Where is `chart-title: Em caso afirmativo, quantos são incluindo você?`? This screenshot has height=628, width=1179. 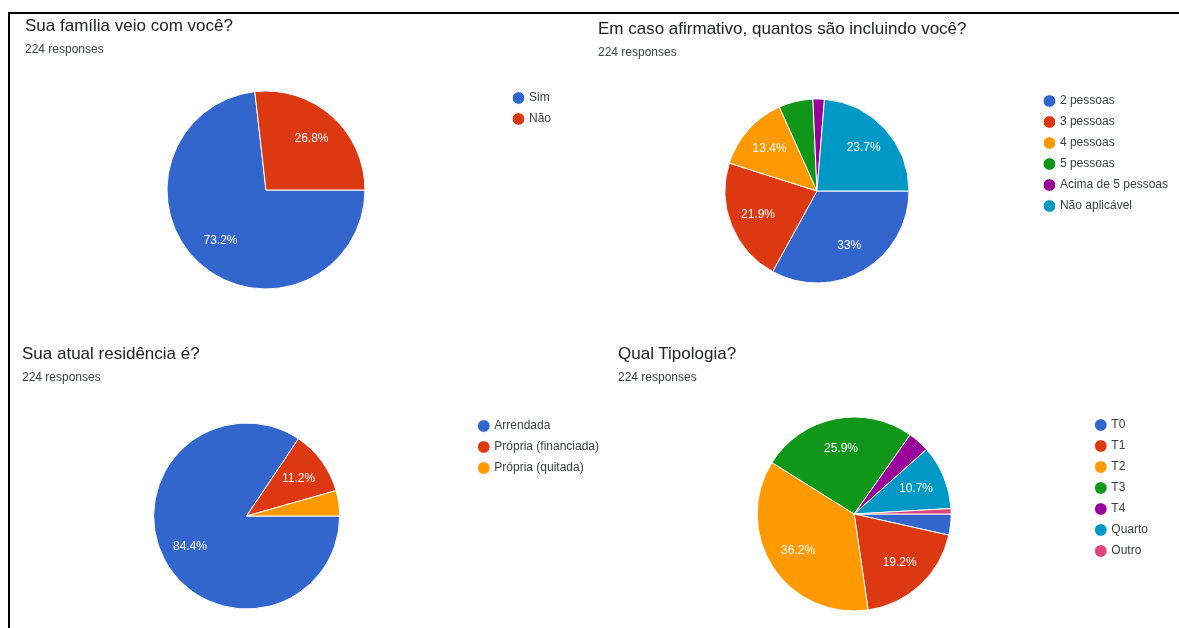
chart-title: Em caso afirmativo, quantos são incluindo você? is located at coordinates (782, 29).